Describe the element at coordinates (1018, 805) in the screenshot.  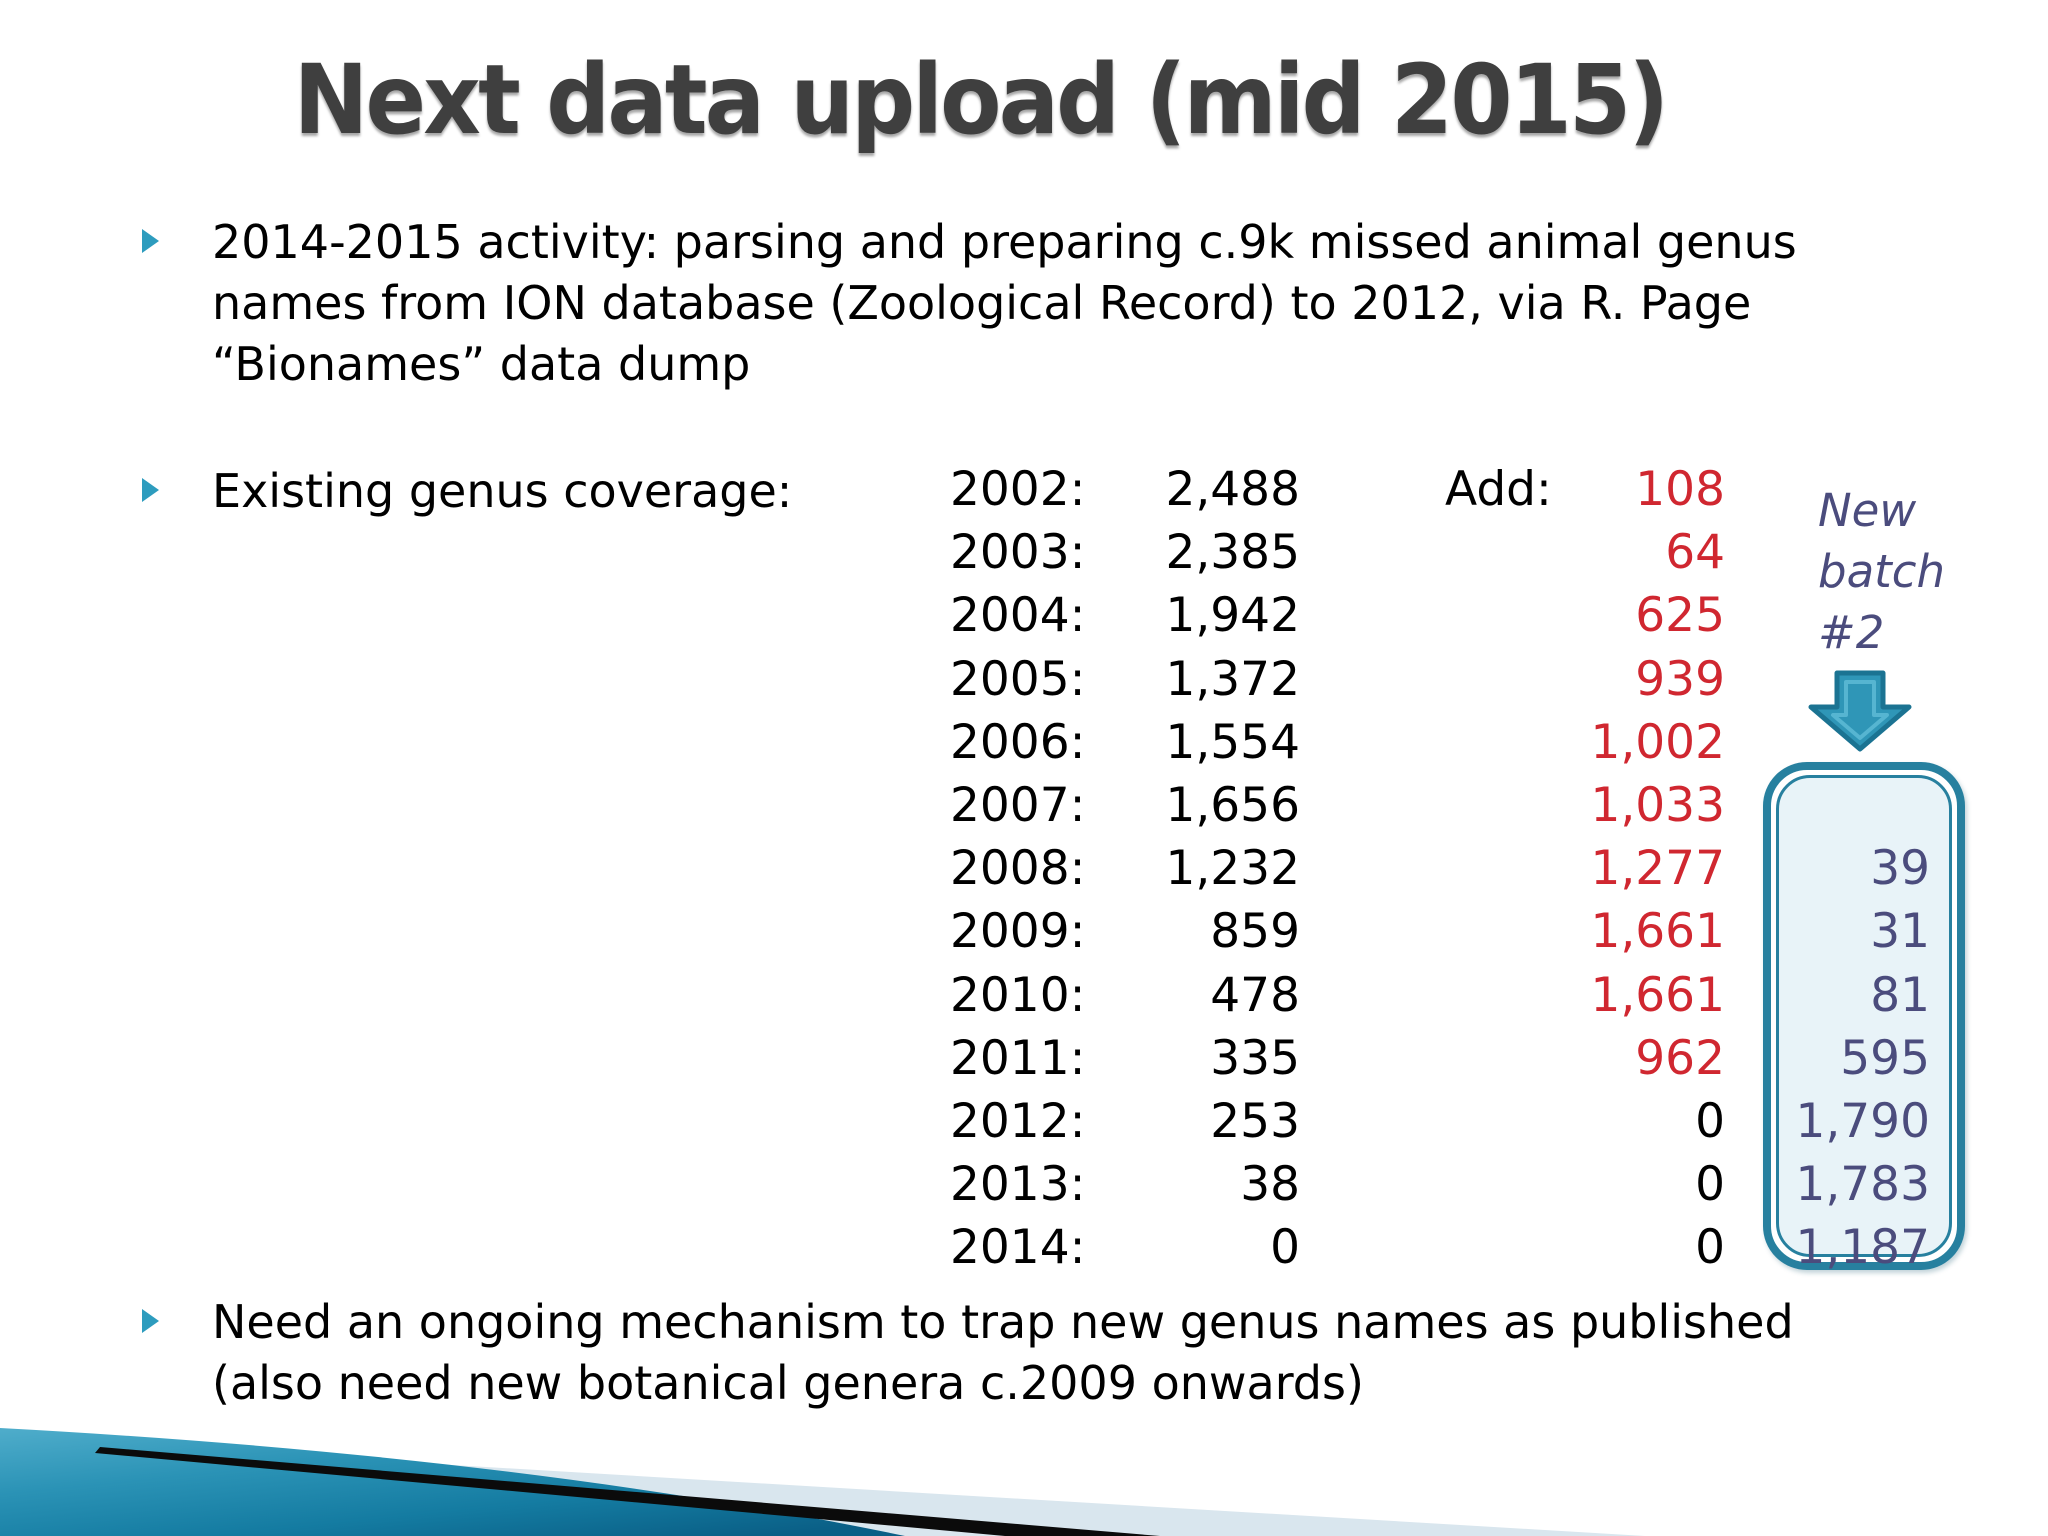
I see `cell-year: 2007:` at that location.